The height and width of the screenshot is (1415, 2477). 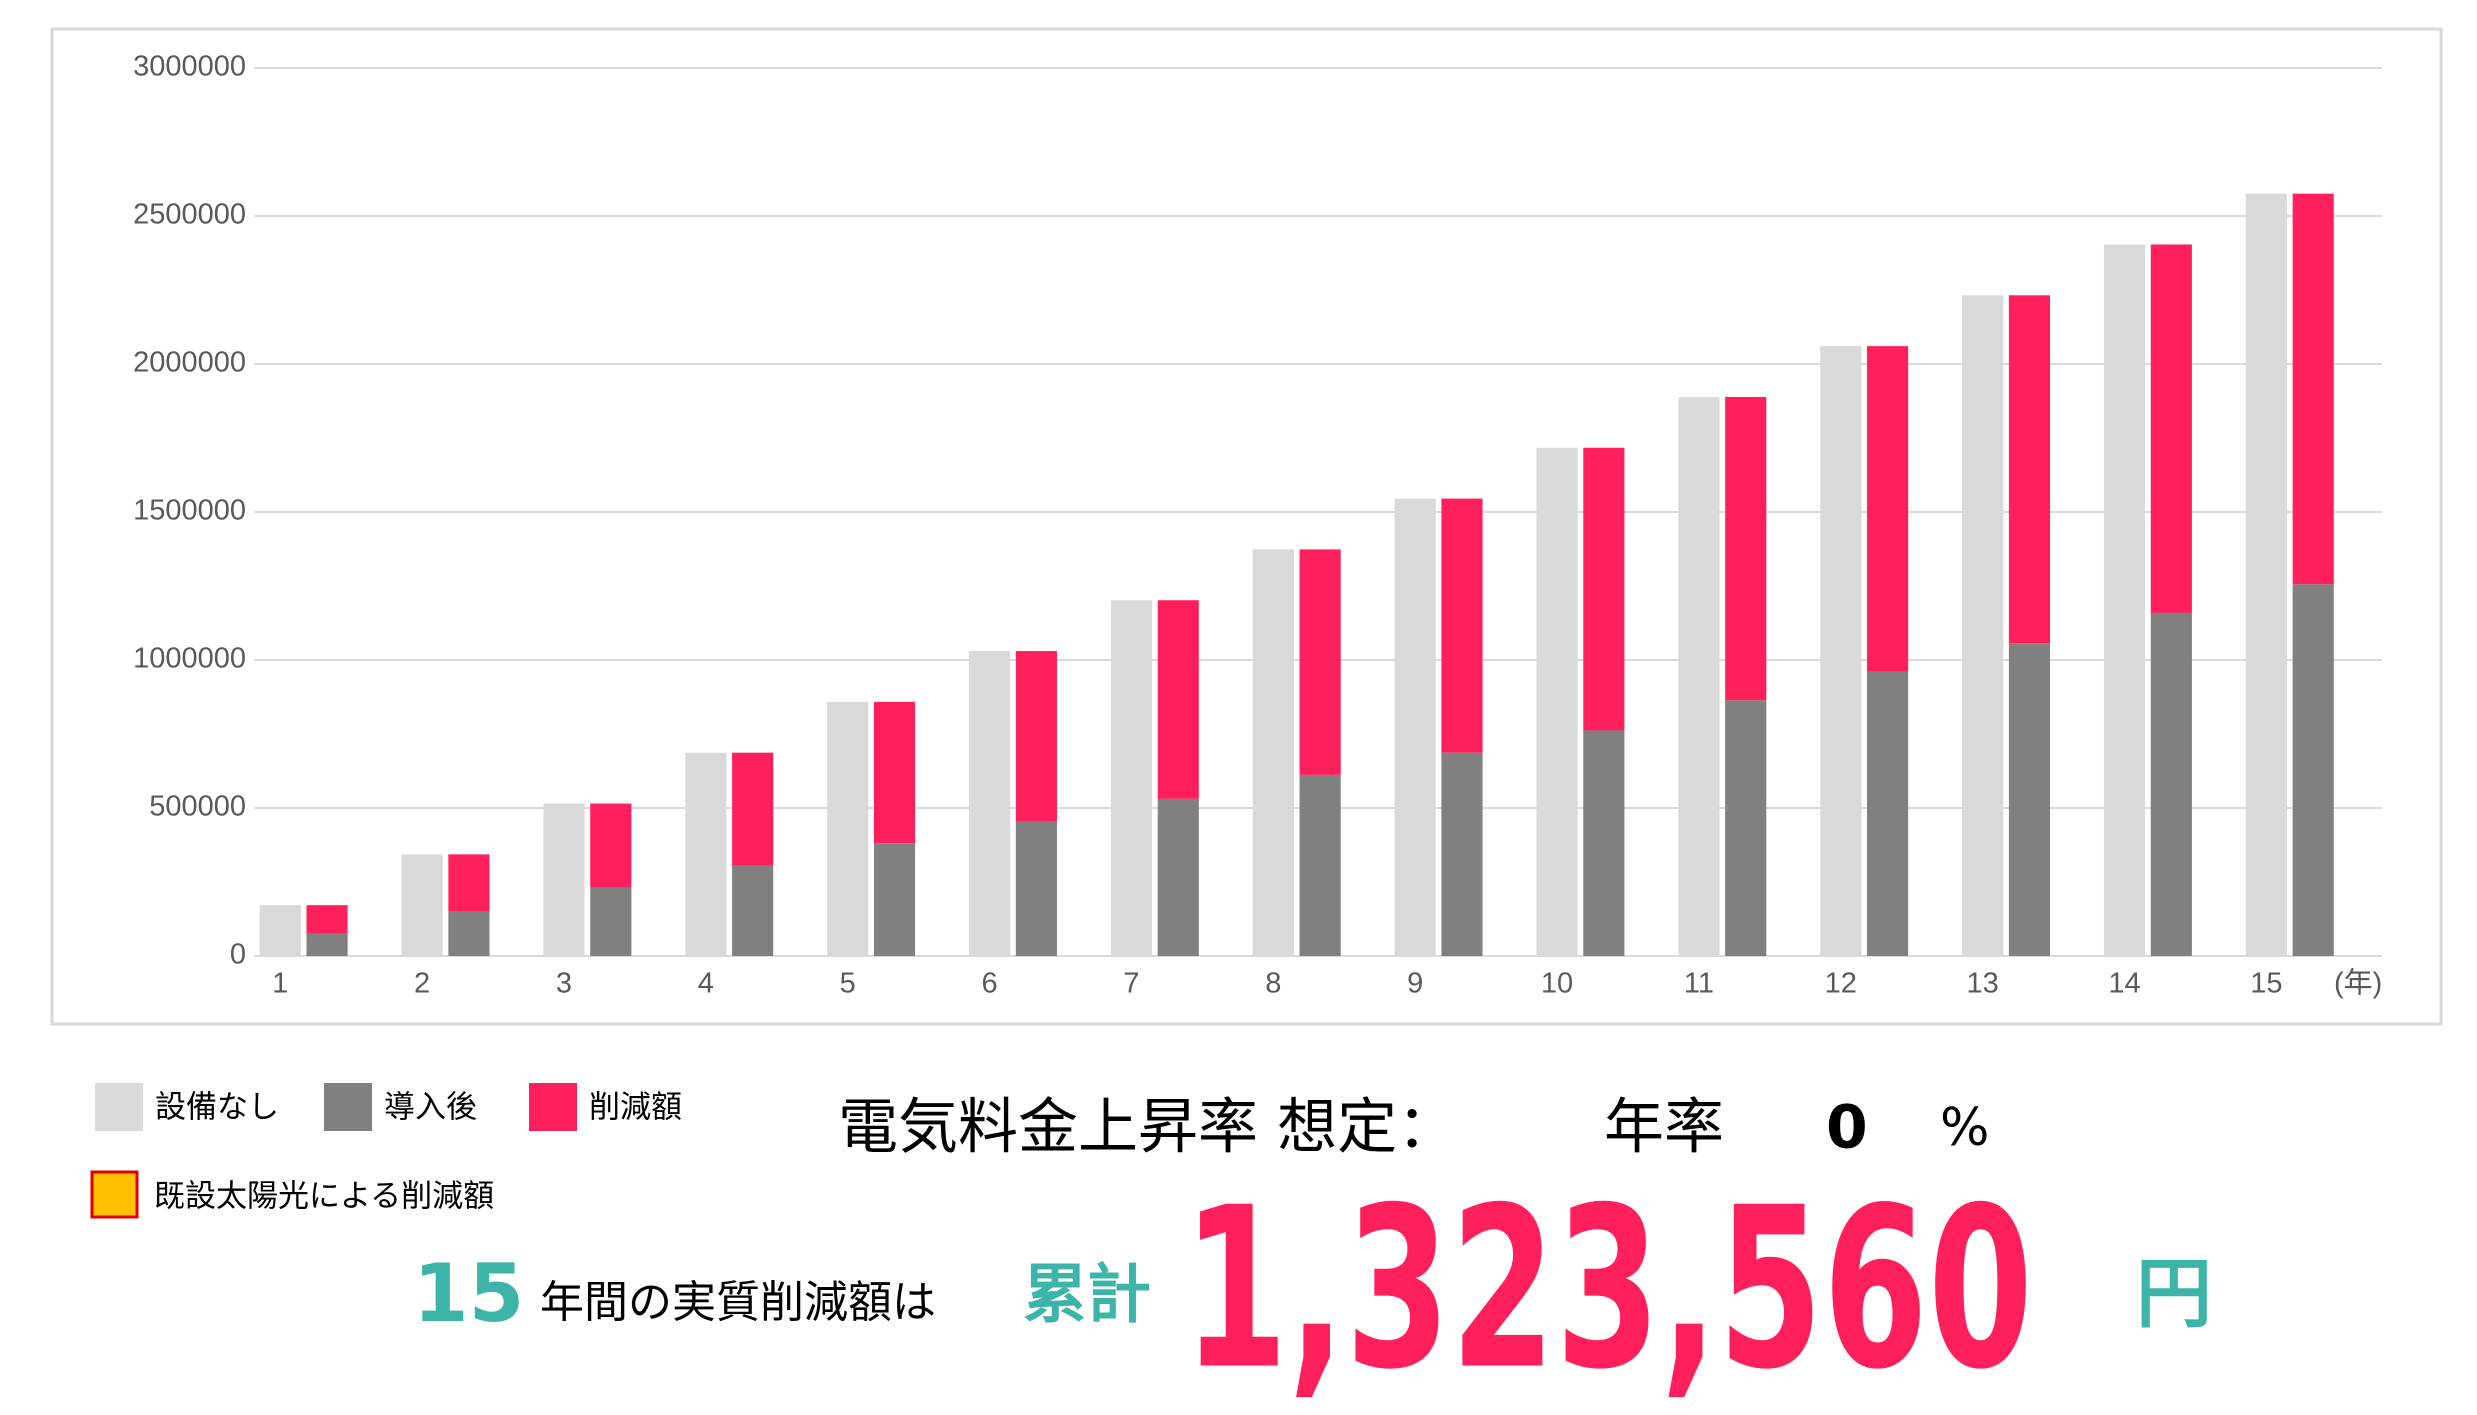 What do you see at coordinates (189, 363) in the screenshot?
I see `y-tick-label: 2000000` at bounding box center [189, 363].